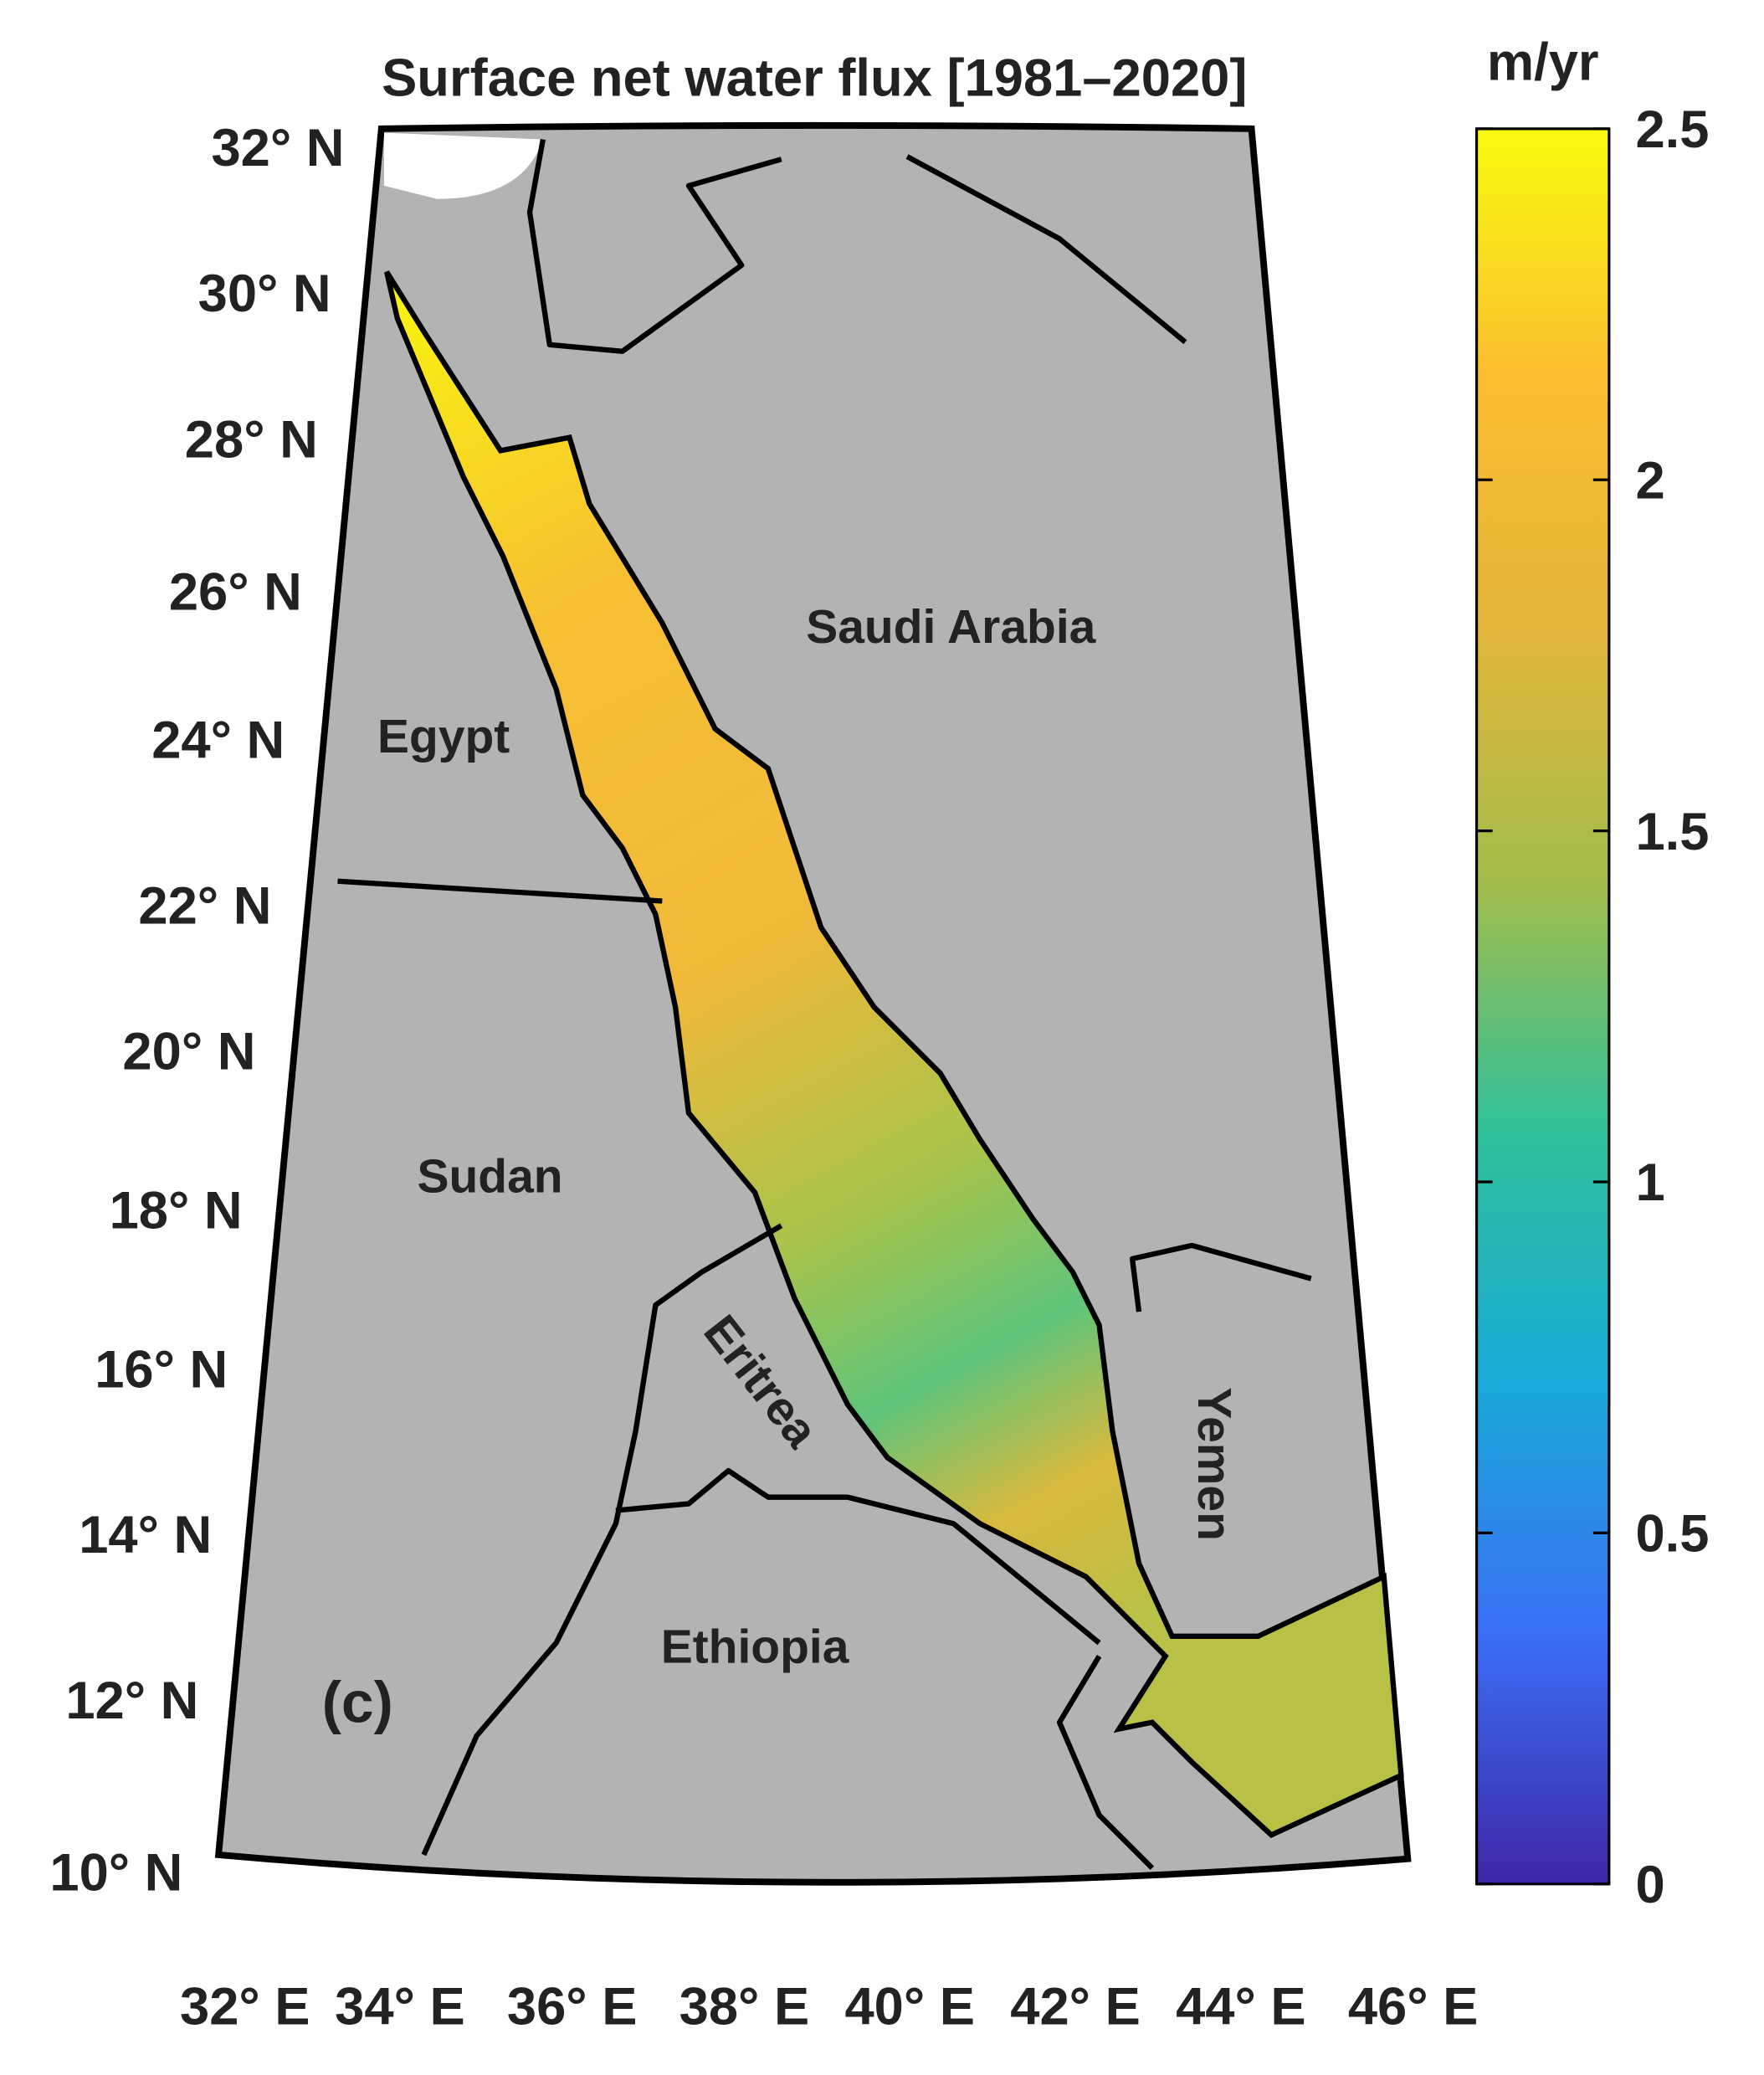 The width and height of the screenshot is (1764, 2075). What do you see at coordinates (744, 2007) in the screenshot?
I see `longitude-label: 38° E` at bounding box center [744, 2007].